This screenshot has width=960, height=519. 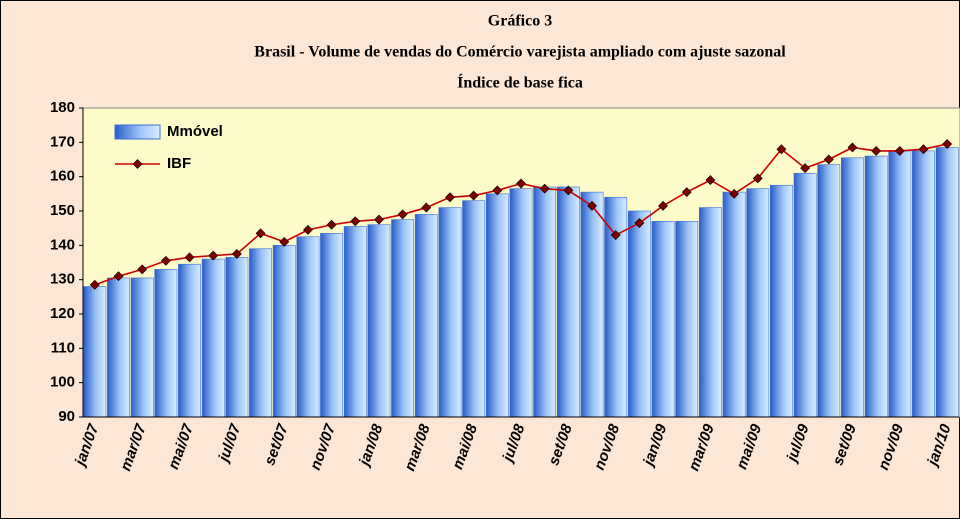 What do you see at coordinates (520, 82) in the screenshot?
I see `chart-subtitle: Índice de base fica` at bounding box center [520, 82].